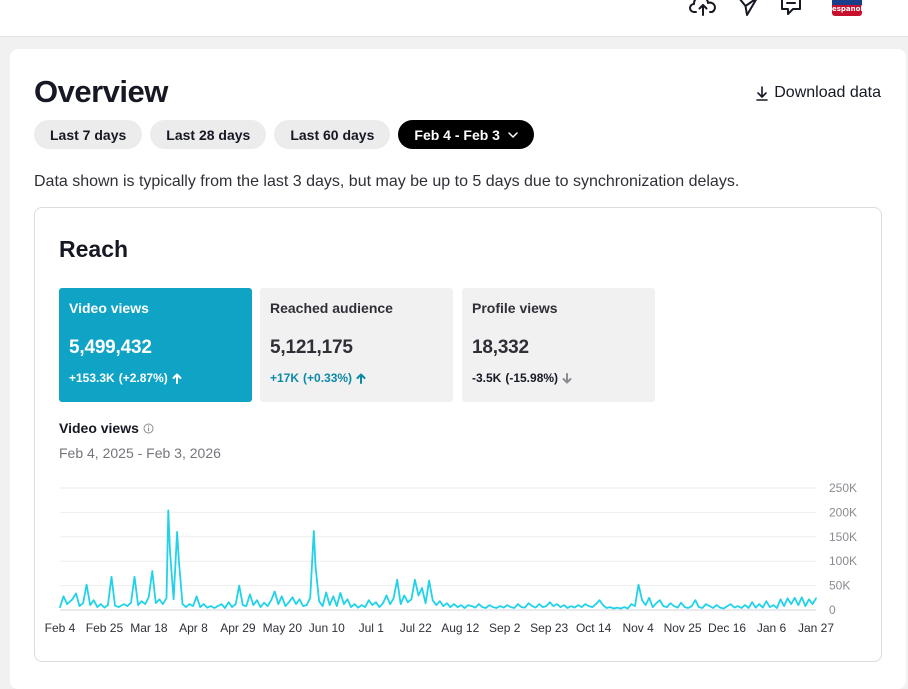 The image size is (908, 689). I want to click on avatar: espanol, so click(847, 8).